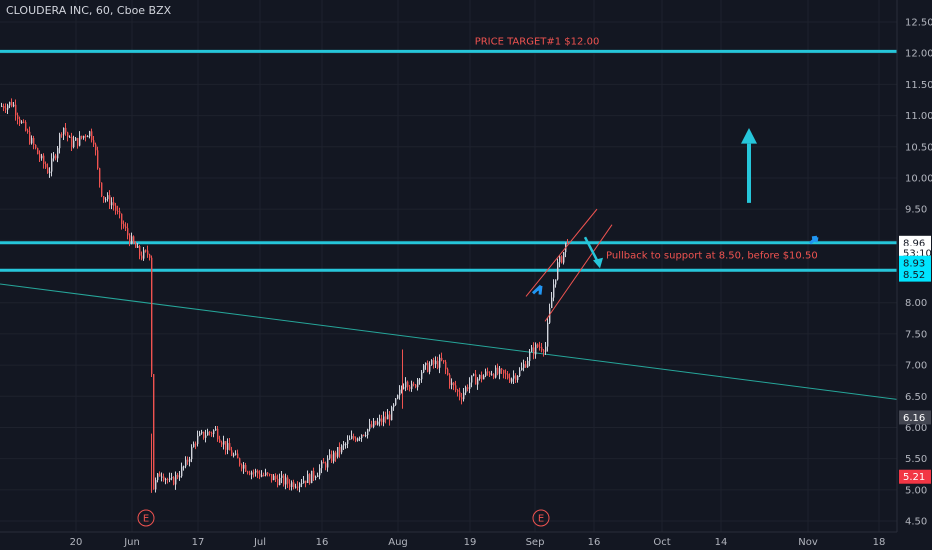 This screenshot has width=932, height=550. I want to click on pullback-arrow-head, so click(598, 263).